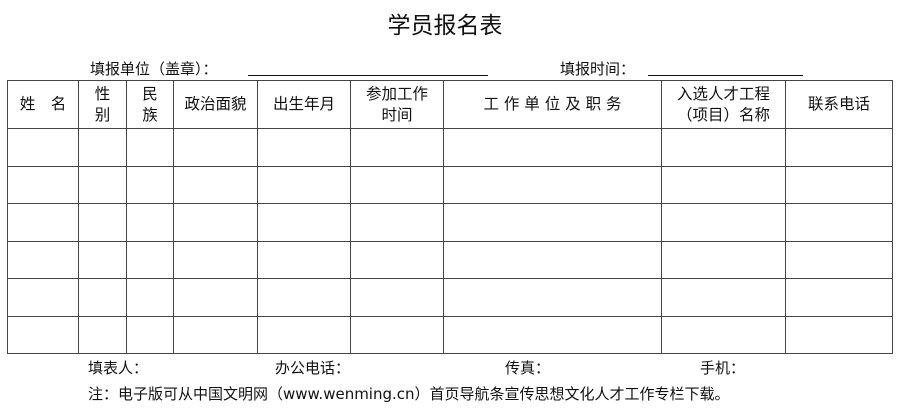 Image resolution: width=900 pixels, height=420 pixels. What do you see at coordinates (368, 75) in the screenshot?
I see `fill-unit-field` at bounding box center [368, 75].